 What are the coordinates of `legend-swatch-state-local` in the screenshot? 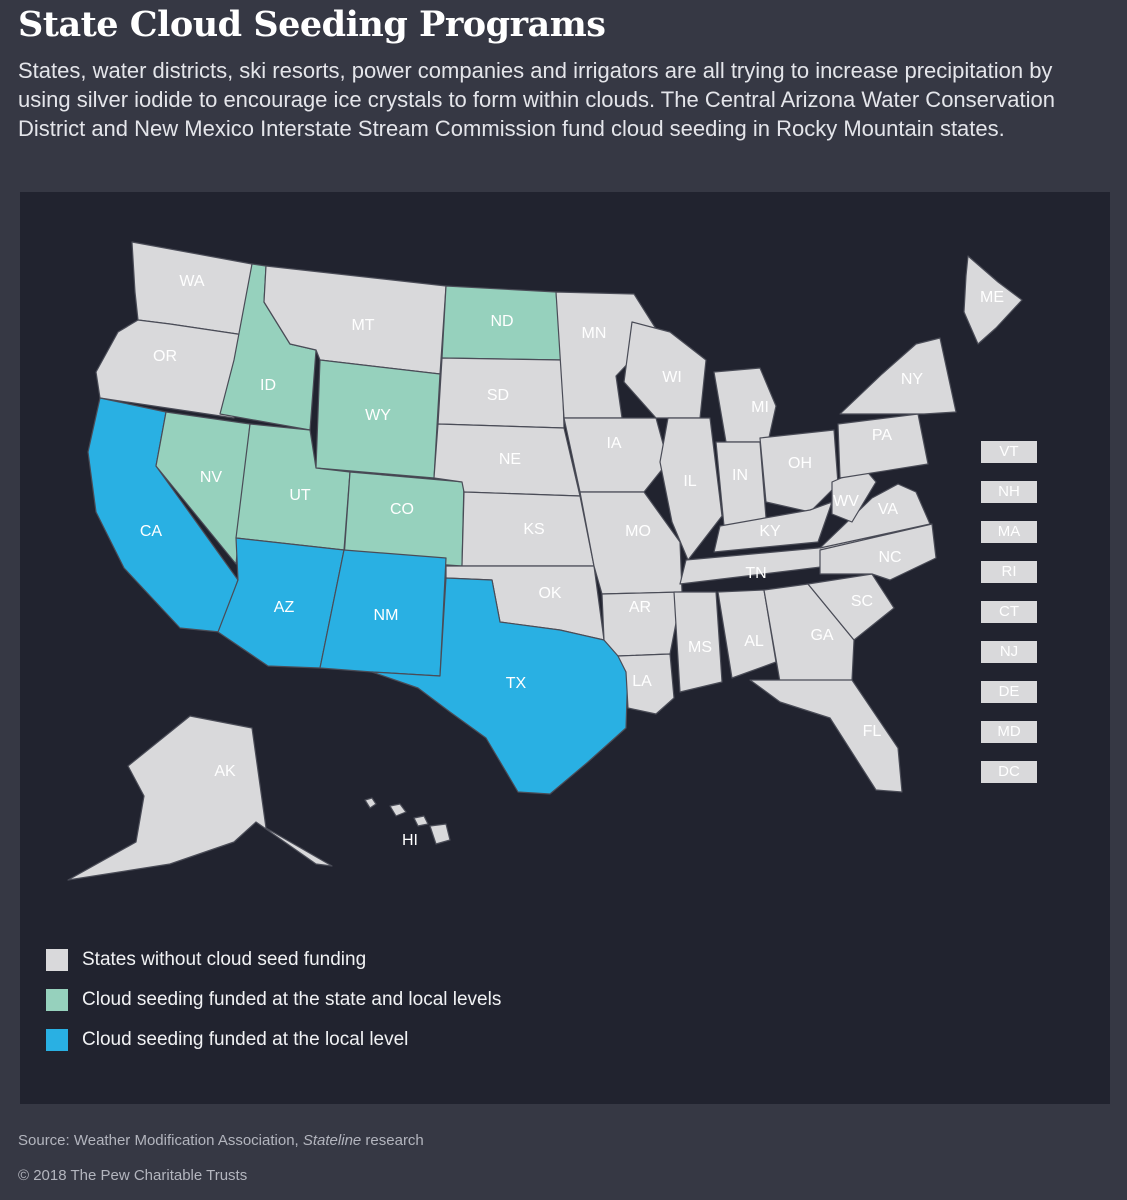 It's located at (57, 1000).